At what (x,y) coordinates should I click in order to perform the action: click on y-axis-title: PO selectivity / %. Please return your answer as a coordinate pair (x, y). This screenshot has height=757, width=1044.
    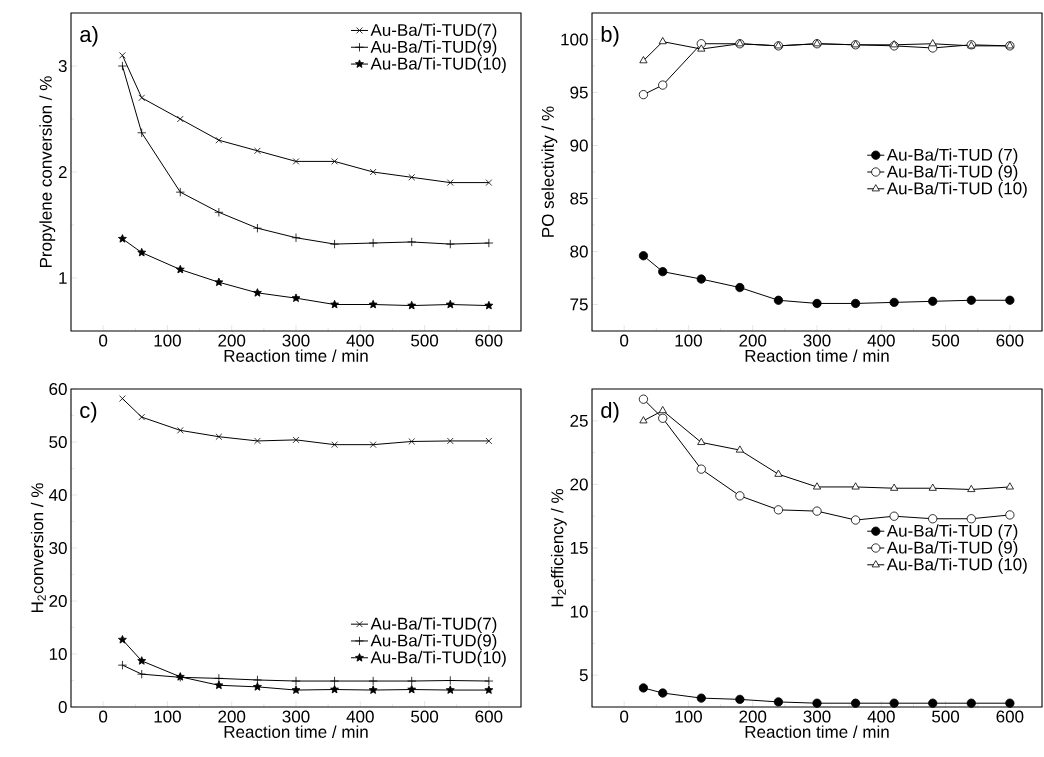
    Looking at the image, I should click on (549, 171).